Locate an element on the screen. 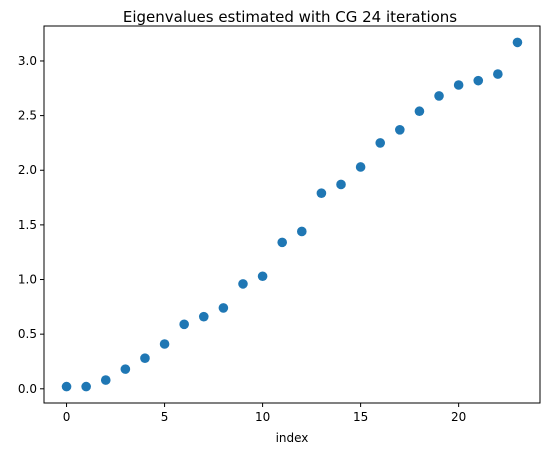 The height and width of the screenshot is (455, 547). x-tick-label: 20 is located at coordinates (458, 417).